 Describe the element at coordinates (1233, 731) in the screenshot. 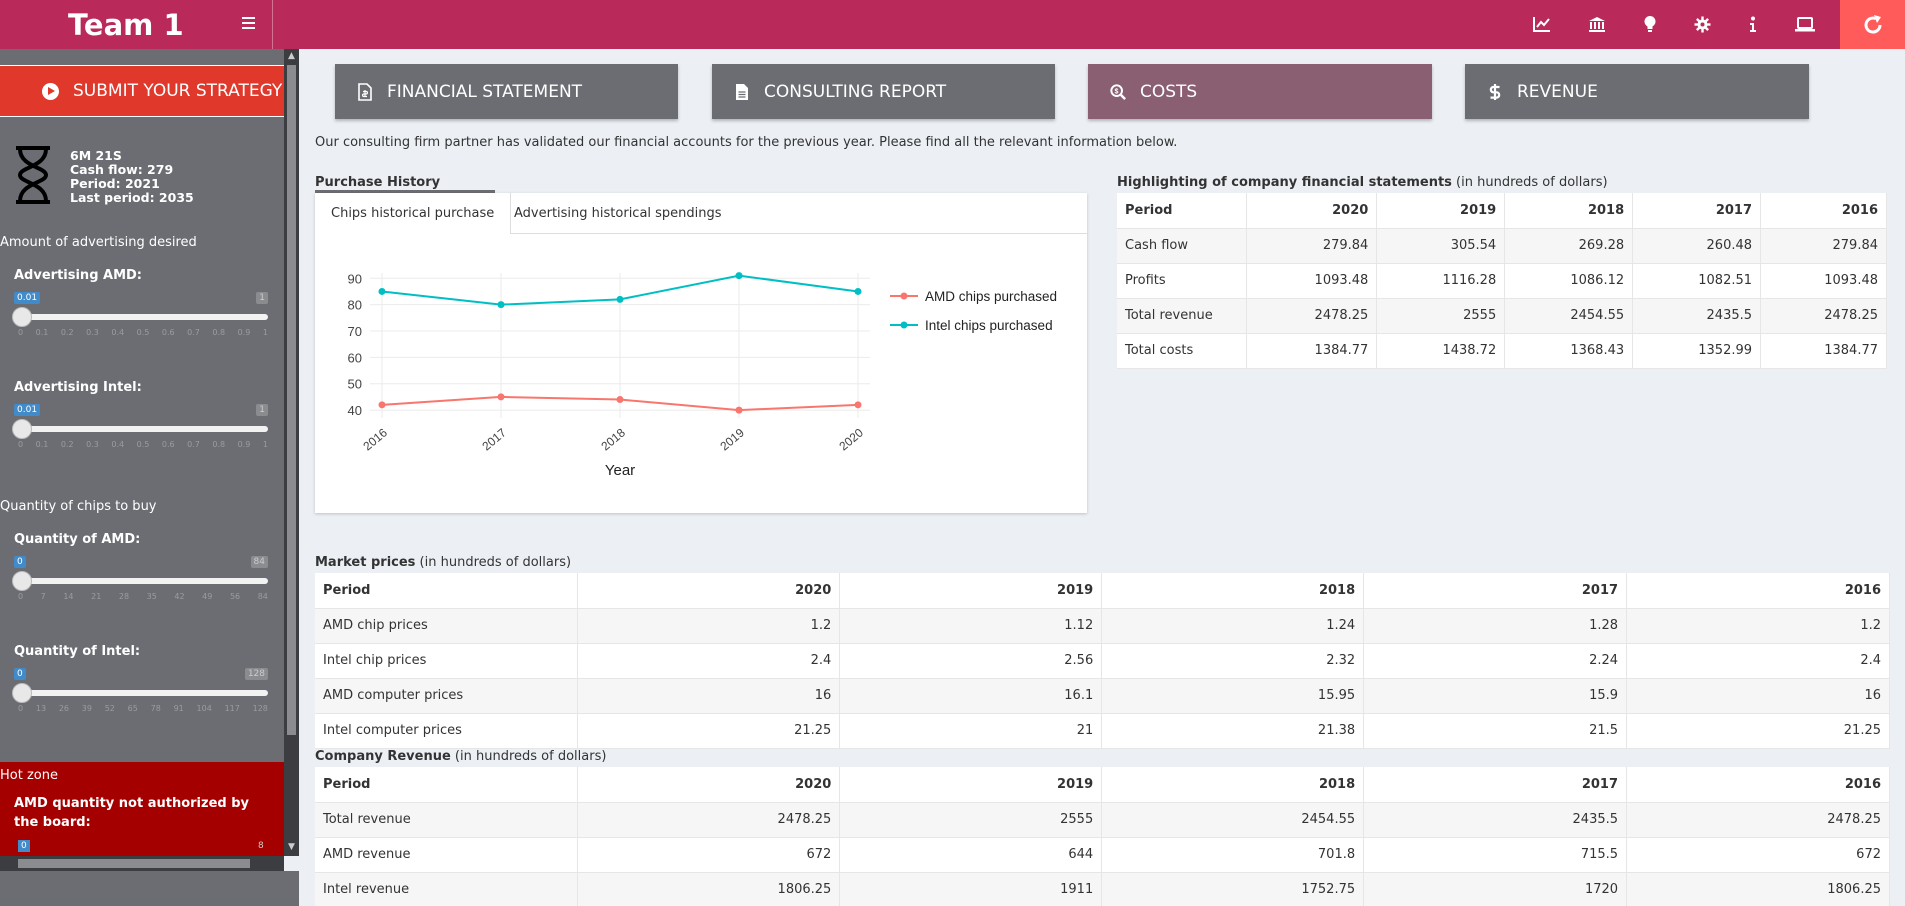

I see `table-cell: 21.38` at that location.